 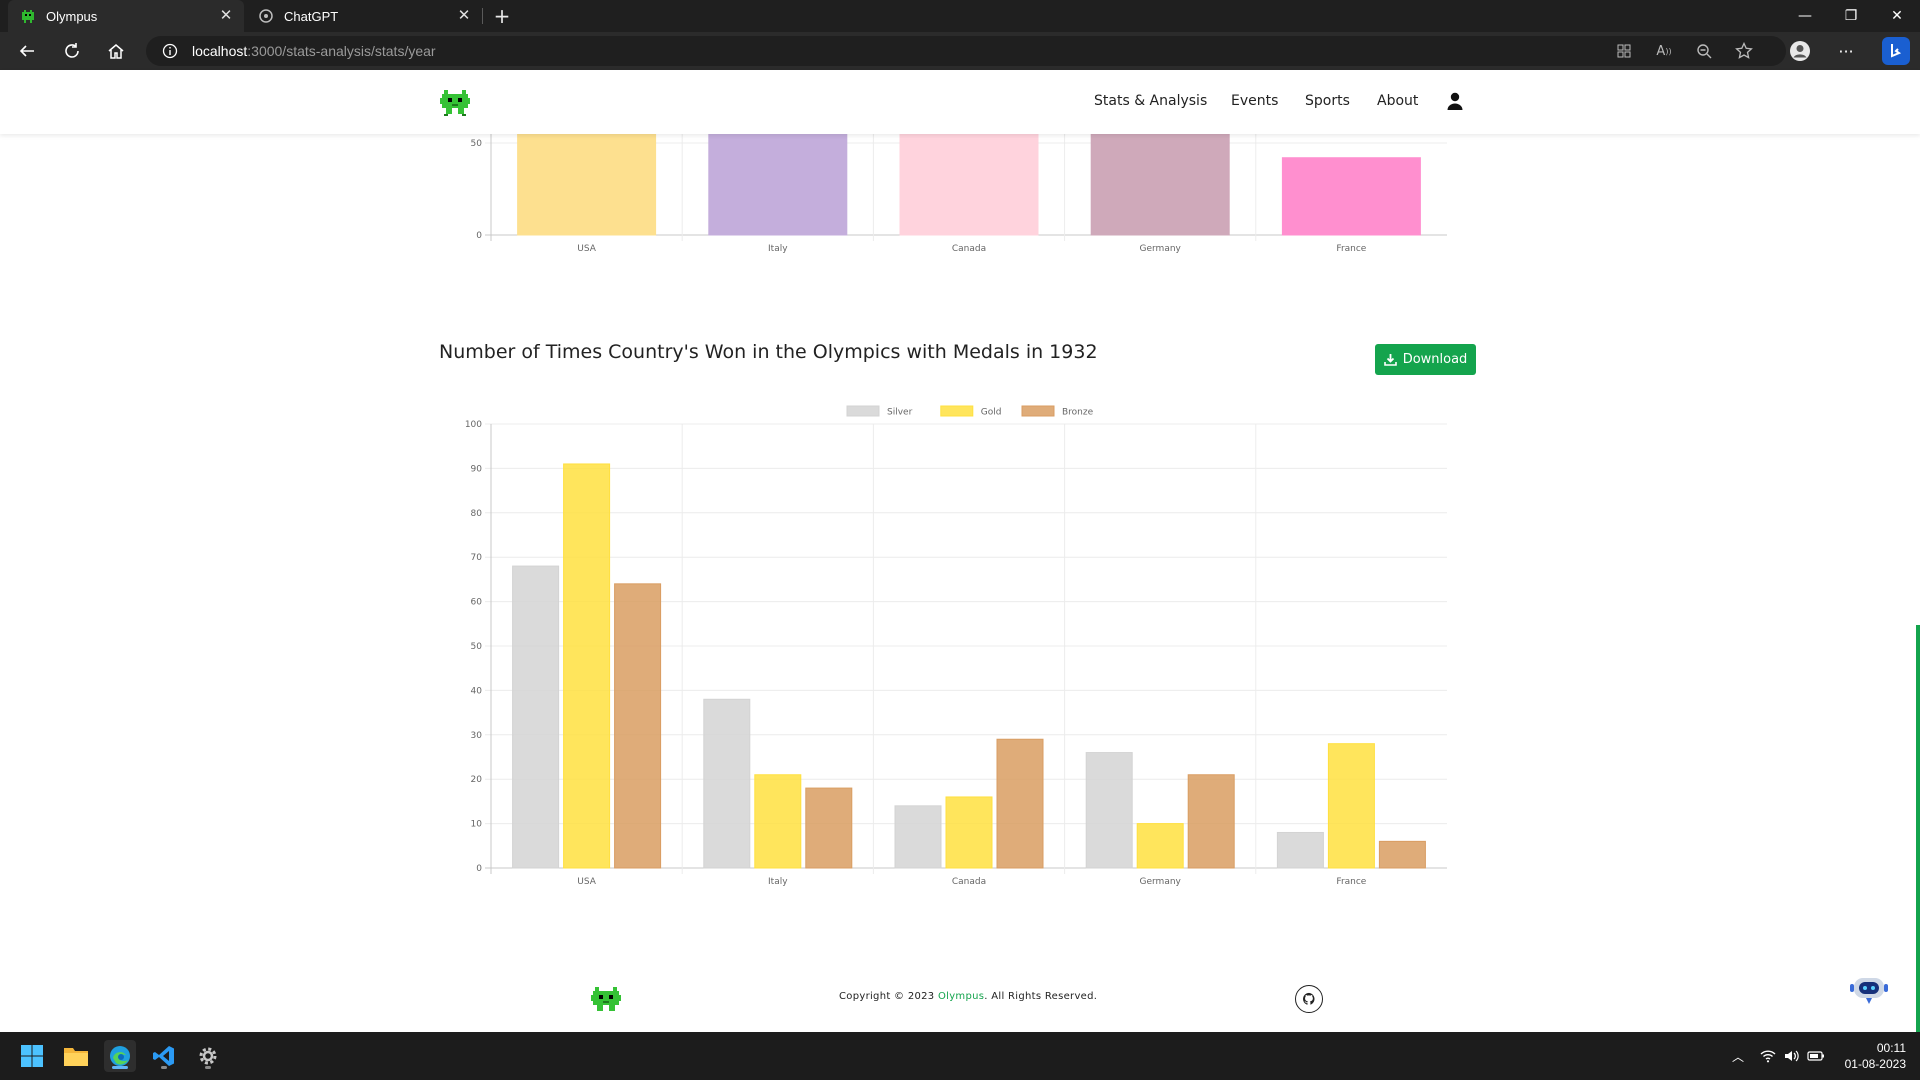 What do you see at coordinates (28, 16) in the screenshot?
I see `olympus-favicon-icon` at bounding box center [28, 16].